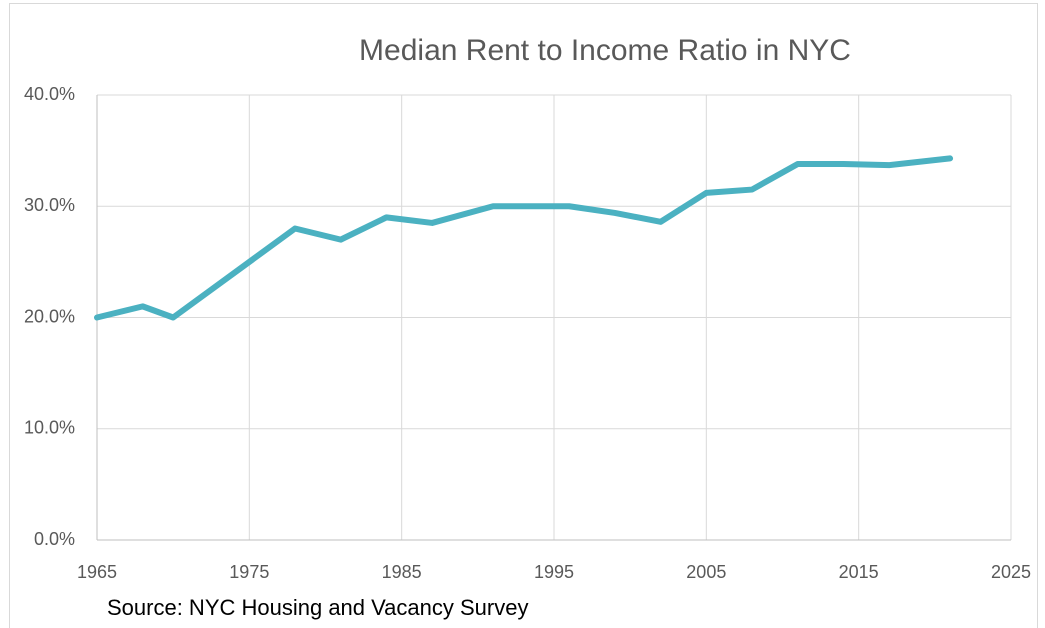  Describe the element at coordinates (554, 572) in the screenshot. I see `x-tick-label: 1995` at that location.